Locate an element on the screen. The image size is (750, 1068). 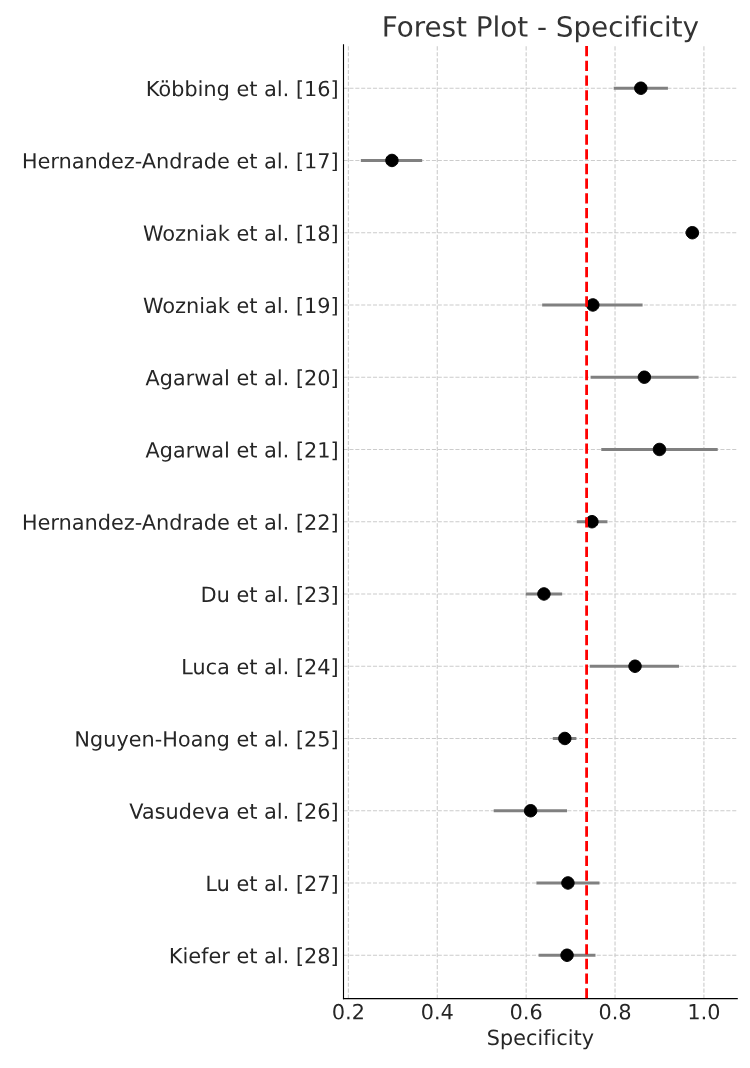
x-tick-label: 0.8 is located at coordinates (615, 1011).